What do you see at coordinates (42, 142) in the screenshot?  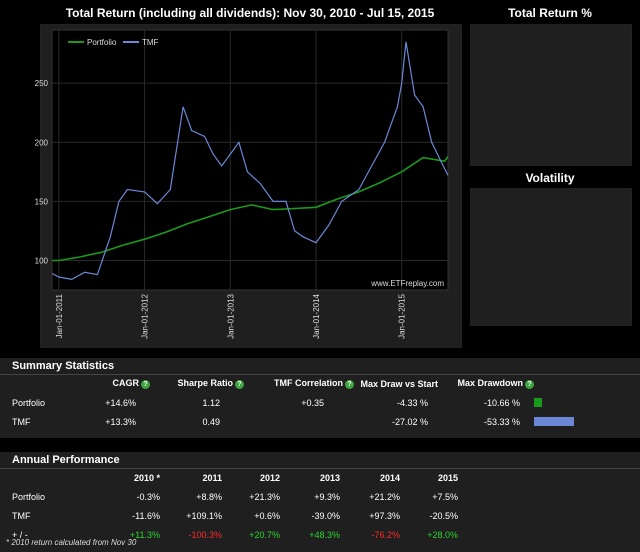 I see `y-tick-label: 200` at bounding box center [42, 142].